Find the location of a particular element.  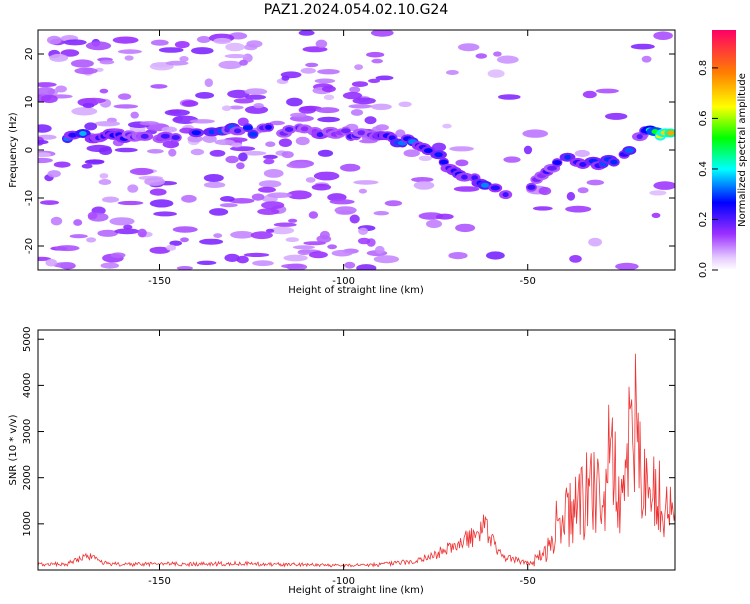

spectrogram-x-label: Height of straight line (km) is located at coordinates (356, 290).